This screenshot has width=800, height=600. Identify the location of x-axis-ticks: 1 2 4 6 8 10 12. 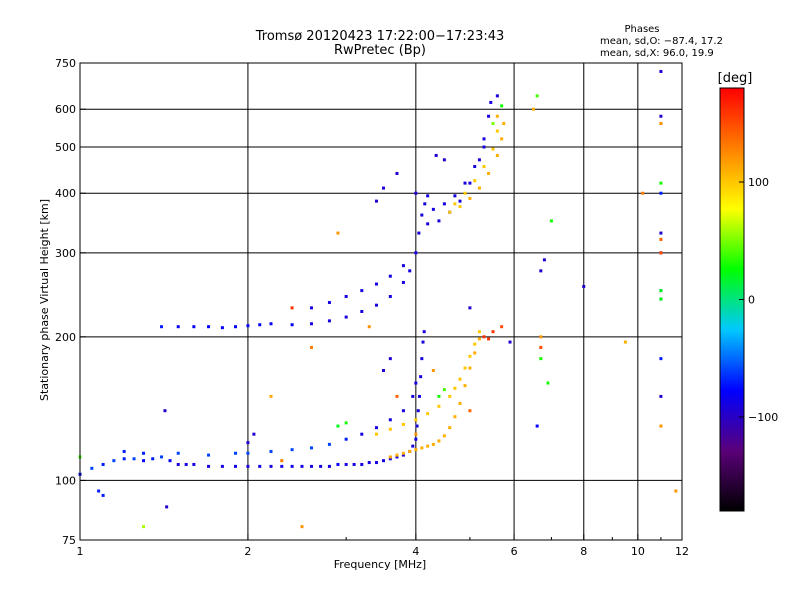
(383, 546).